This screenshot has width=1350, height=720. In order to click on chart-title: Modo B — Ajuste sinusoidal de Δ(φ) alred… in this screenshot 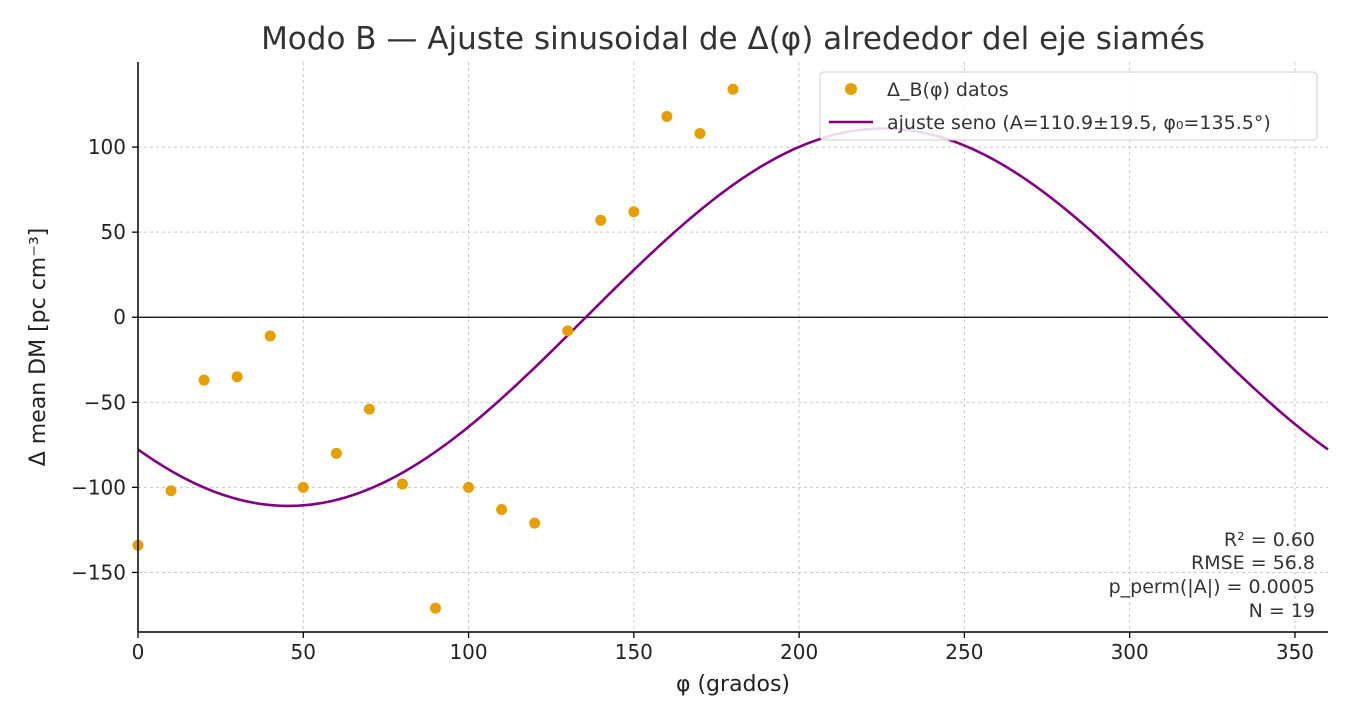, I will do `click(733, 39)`.